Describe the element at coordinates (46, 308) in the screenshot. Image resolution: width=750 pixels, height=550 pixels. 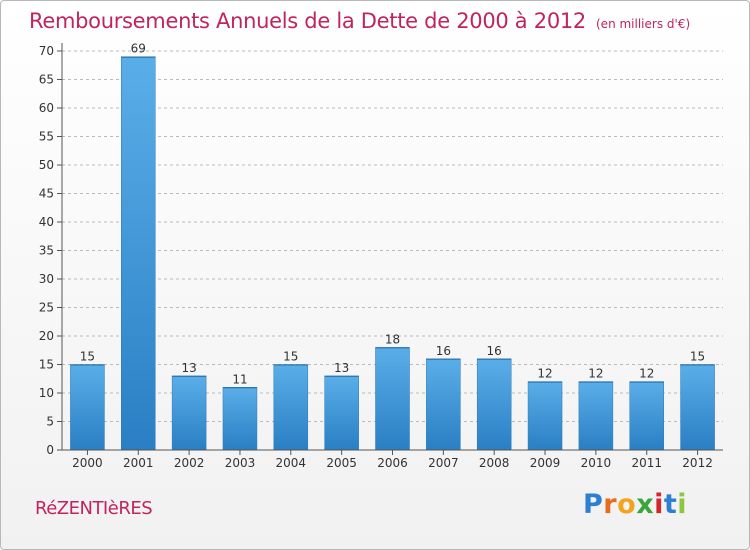
I see `y-tick-label: 25` at that location.